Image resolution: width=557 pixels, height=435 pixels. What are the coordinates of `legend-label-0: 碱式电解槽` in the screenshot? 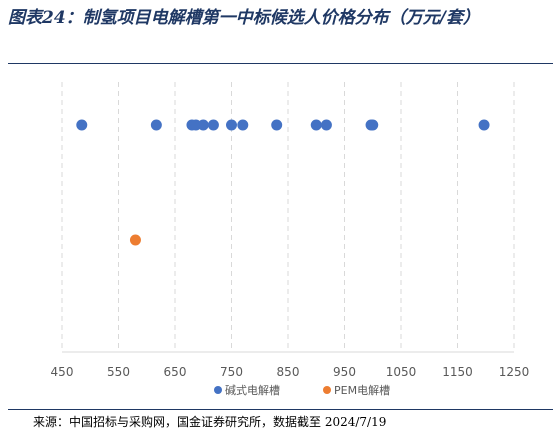 It's located at (252, 390).